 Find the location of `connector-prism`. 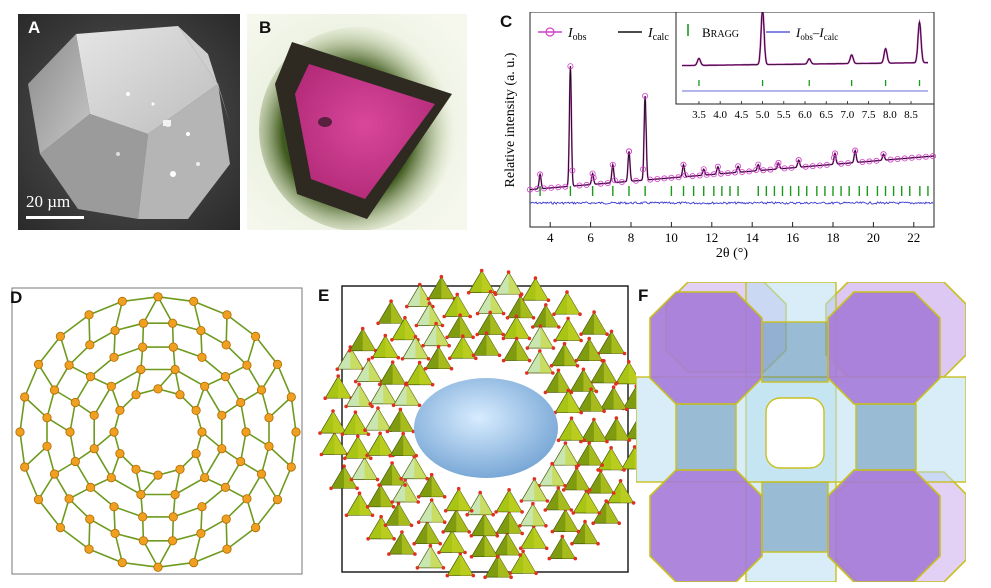

connector-prism is located at coordinates (795, 352).